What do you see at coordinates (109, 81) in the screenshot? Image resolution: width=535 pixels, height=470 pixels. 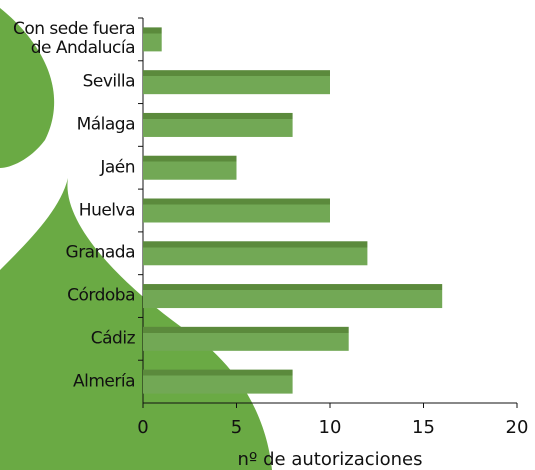 I see `y-tick-label: Sevilla` at bounding box center [109, 81].